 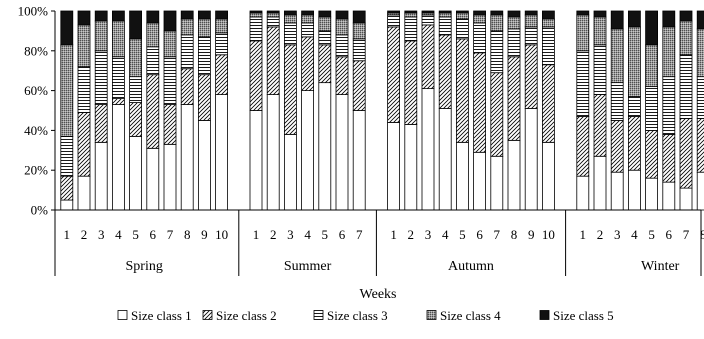 What do you see at coordinates (470, 315) in the screenshot?
I see `legend-label-class-4: Size class 4` at bounding box center [470, 315].